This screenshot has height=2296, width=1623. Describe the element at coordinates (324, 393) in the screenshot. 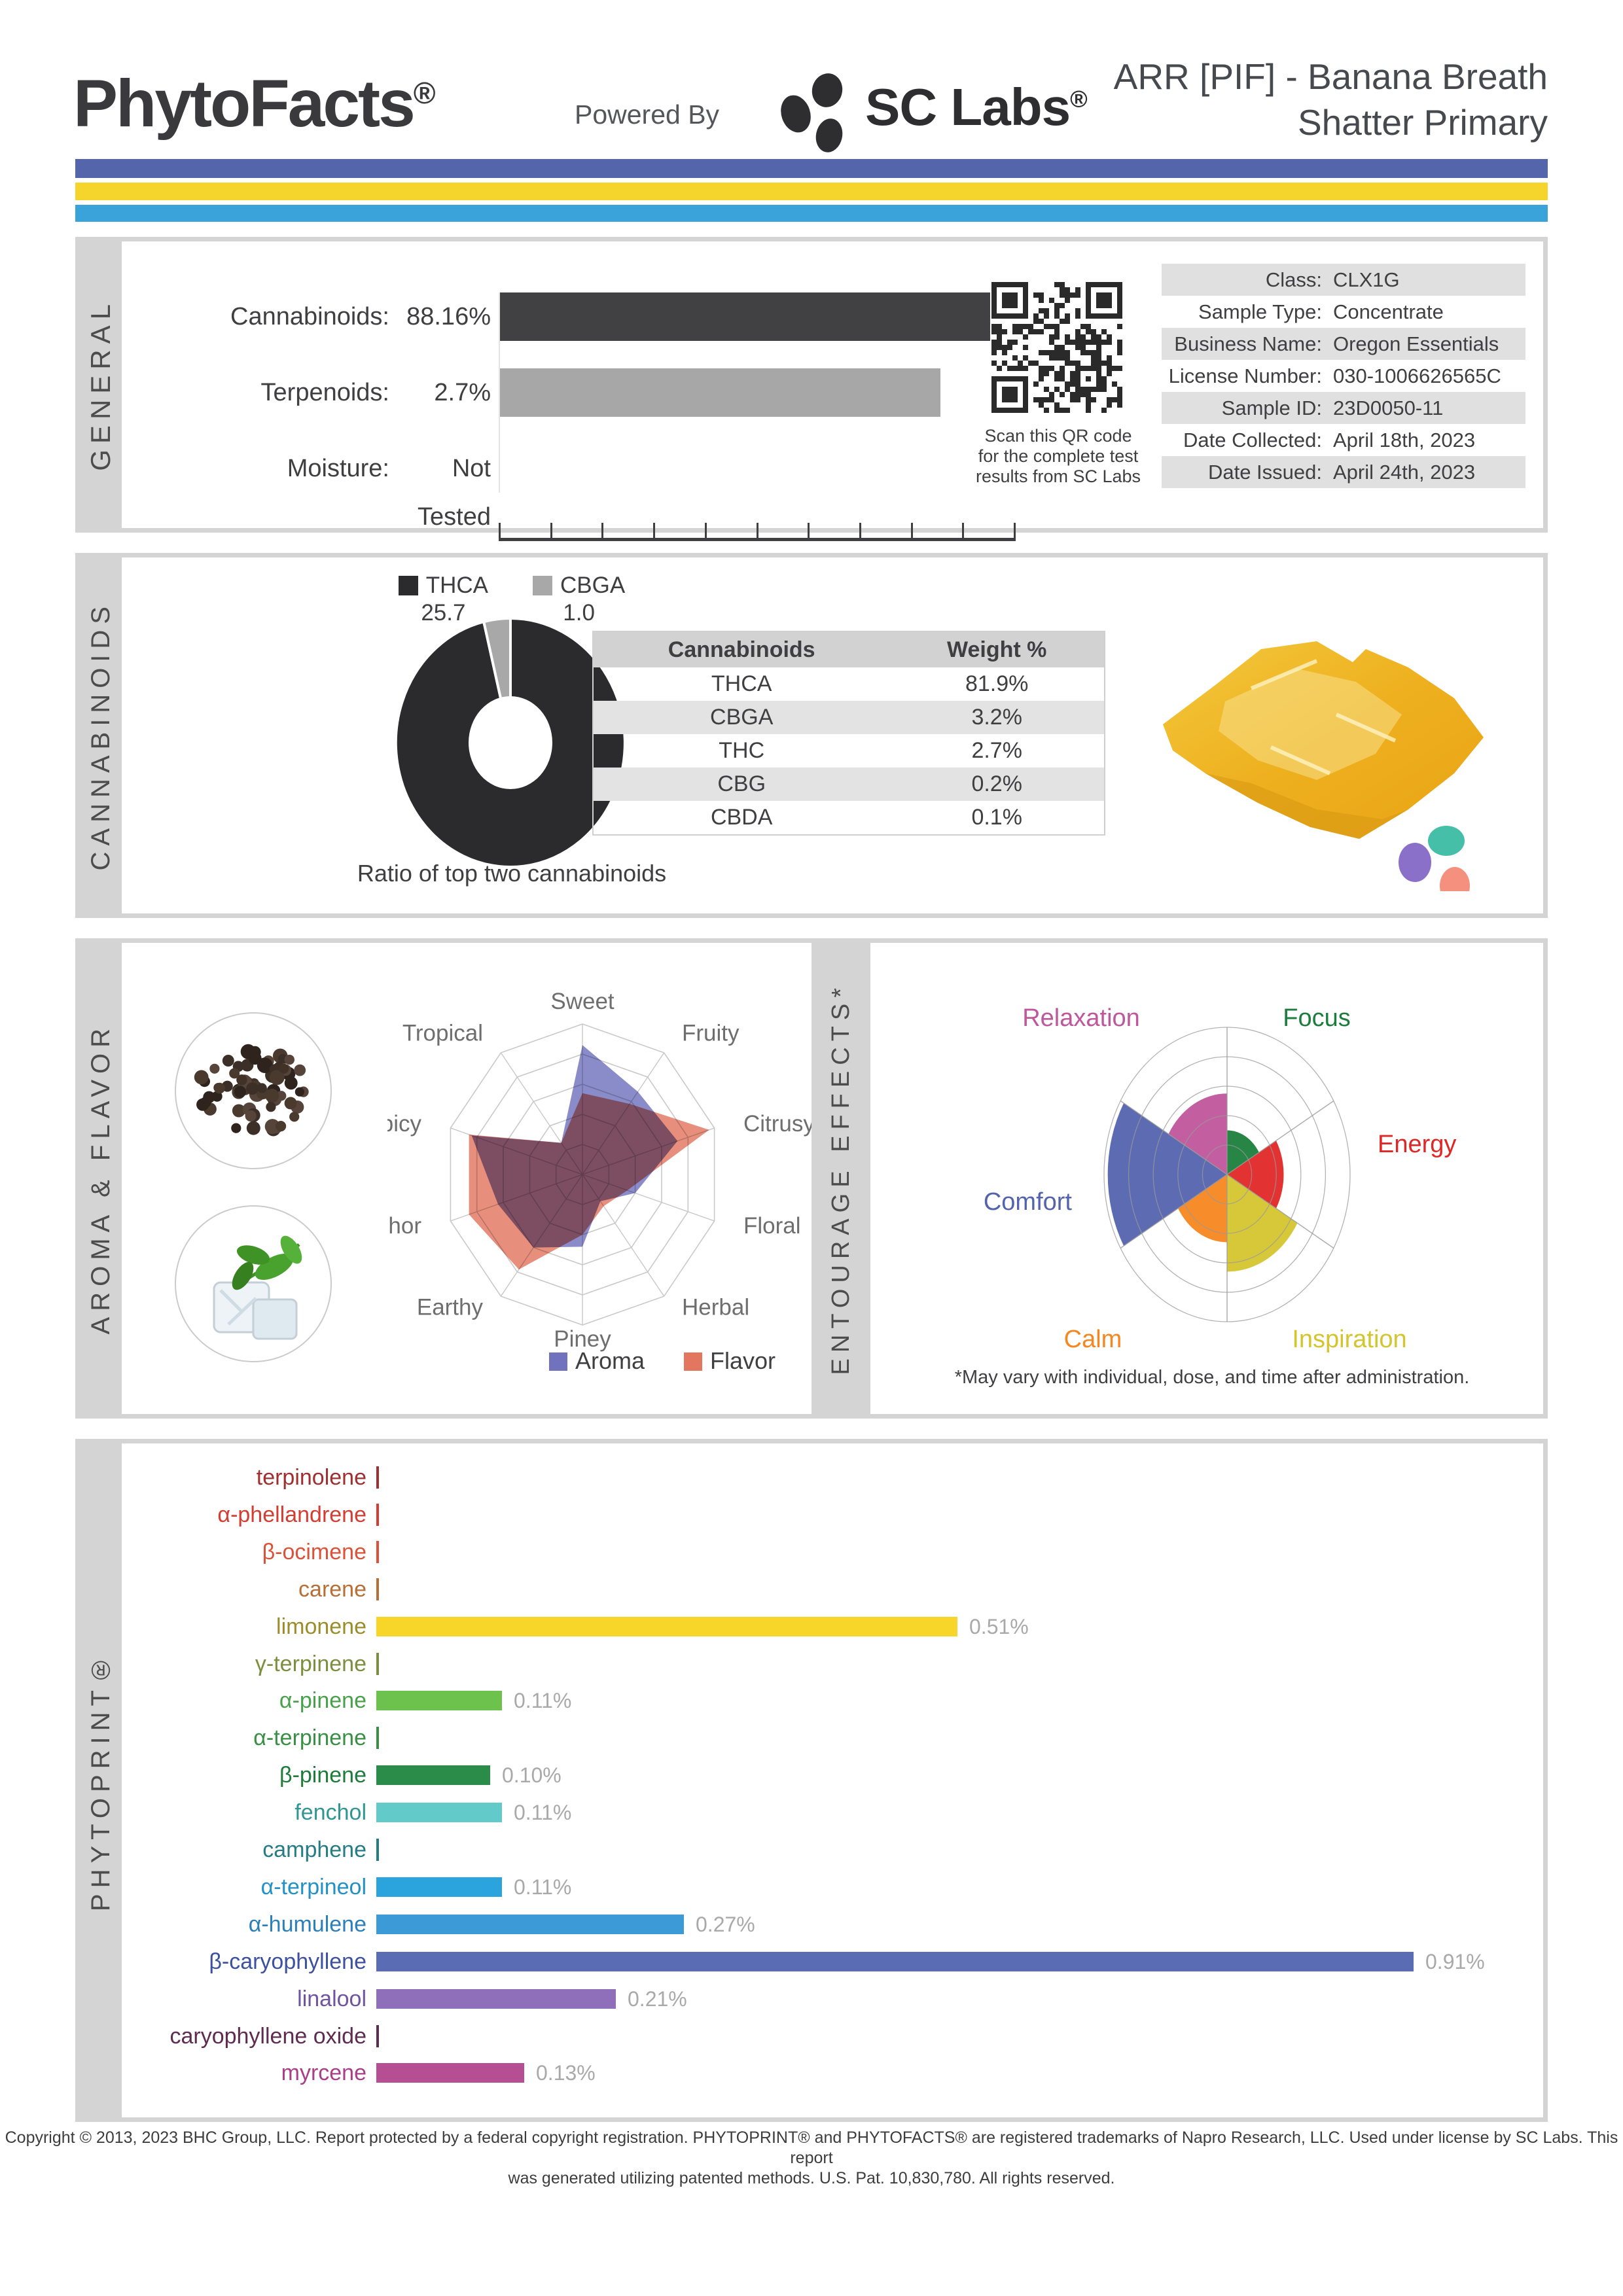

I see `general-row-label: Terpenoids:` at that location.